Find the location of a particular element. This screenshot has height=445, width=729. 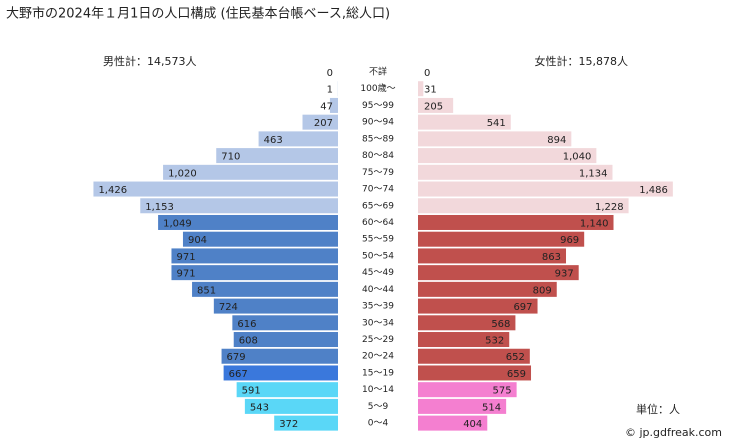

value-label: 568 is located at coordinates (500, 324).